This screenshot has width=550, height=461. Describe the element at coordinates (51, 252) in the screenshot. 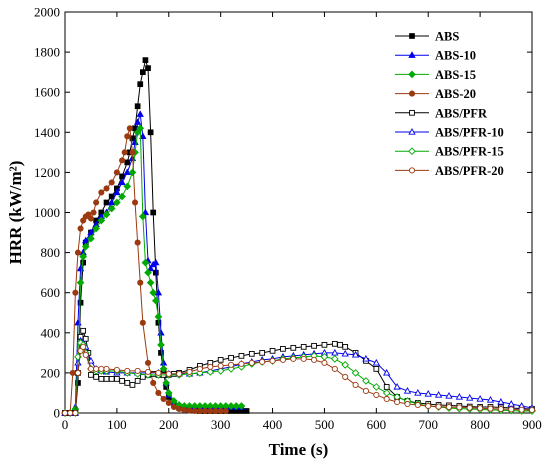

I see `y-tick-label: 800` at that location.